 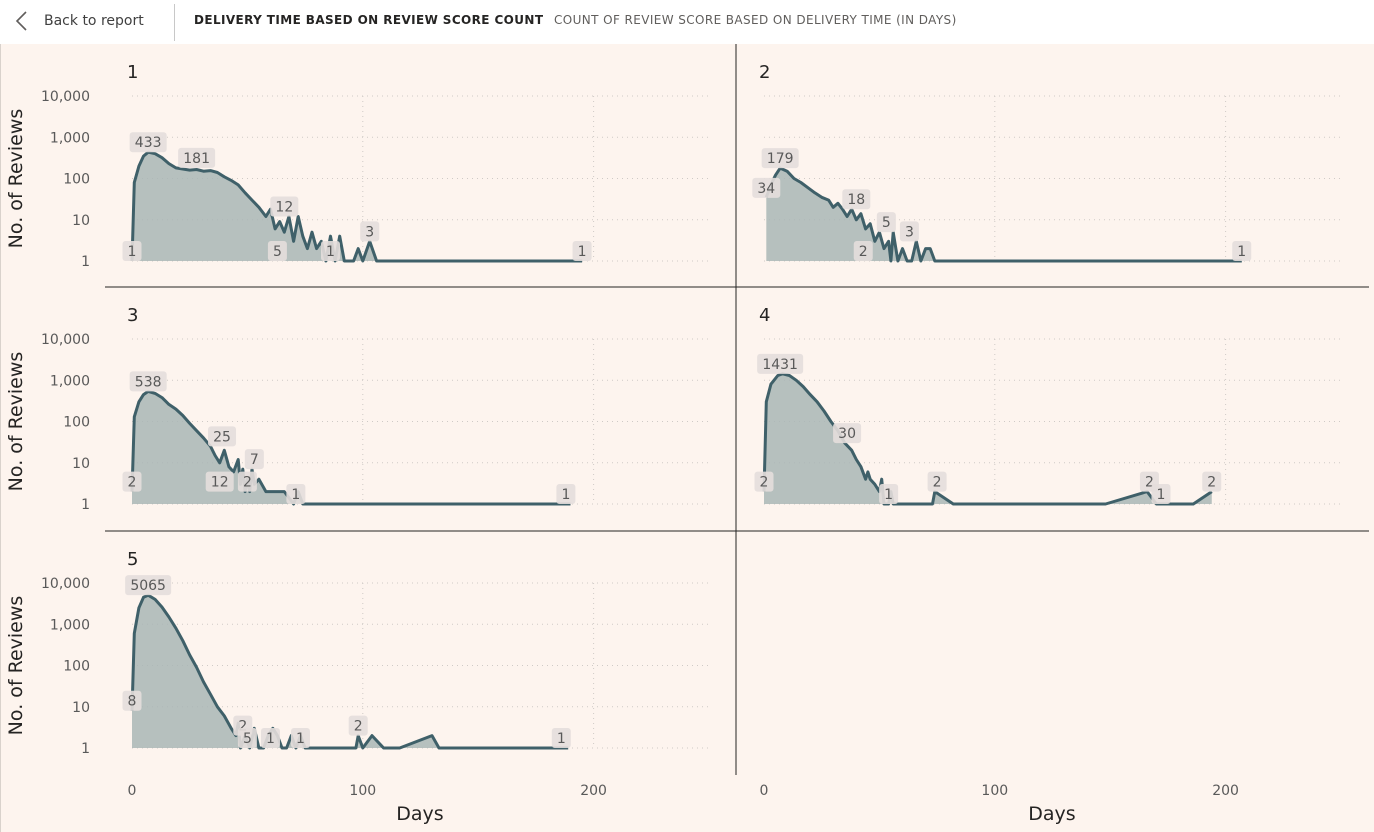 I want to click on y-axis-title: No. of Reviews, so click(x=16, y=422).